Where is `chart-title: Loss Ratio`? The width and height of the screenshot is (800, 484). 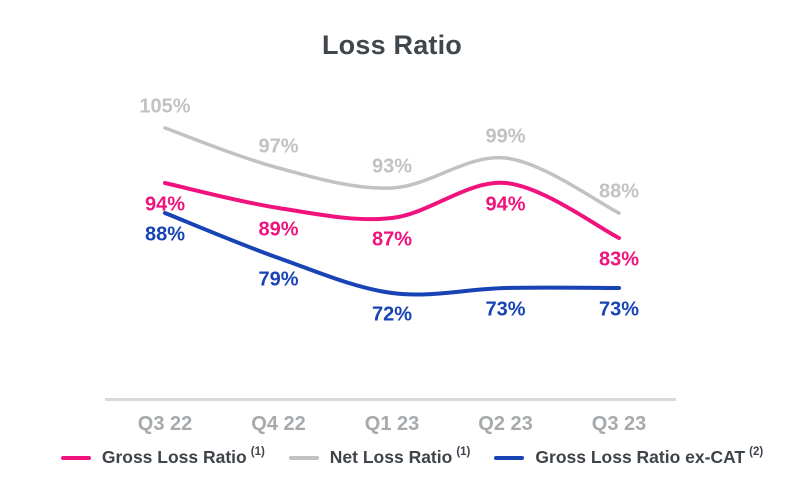
chart-title: Loss Ratio is located at coordinates (392, 45).